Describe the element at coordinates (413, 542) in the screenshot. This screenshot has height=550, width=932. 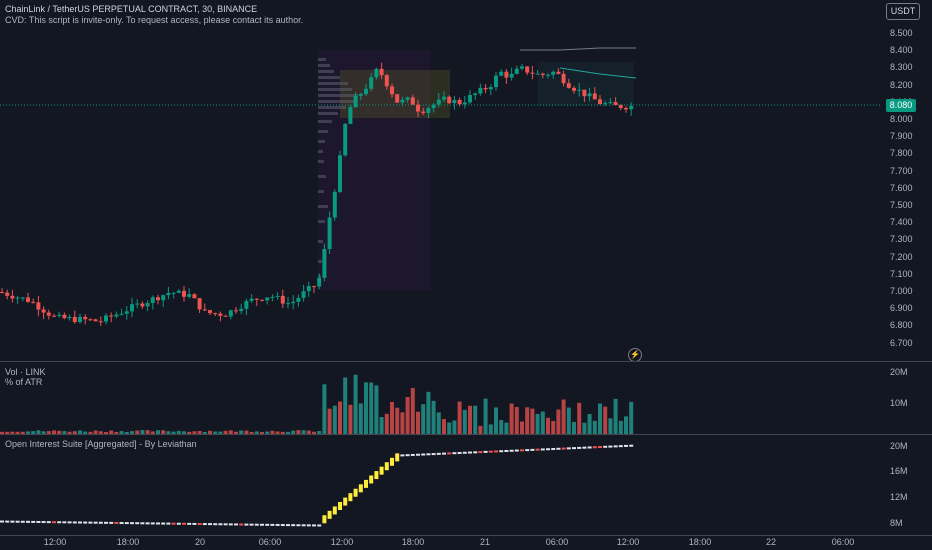
I see `time-label: 18:00` at that location.